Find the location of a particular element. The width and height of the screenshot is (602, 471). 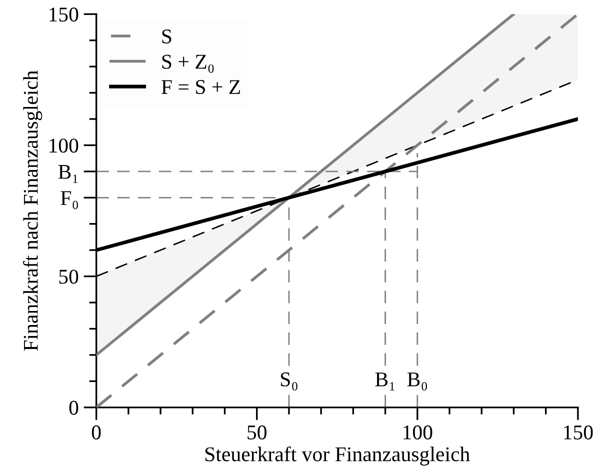

x-tick-label: 50 is located at coordinates (257, 432).